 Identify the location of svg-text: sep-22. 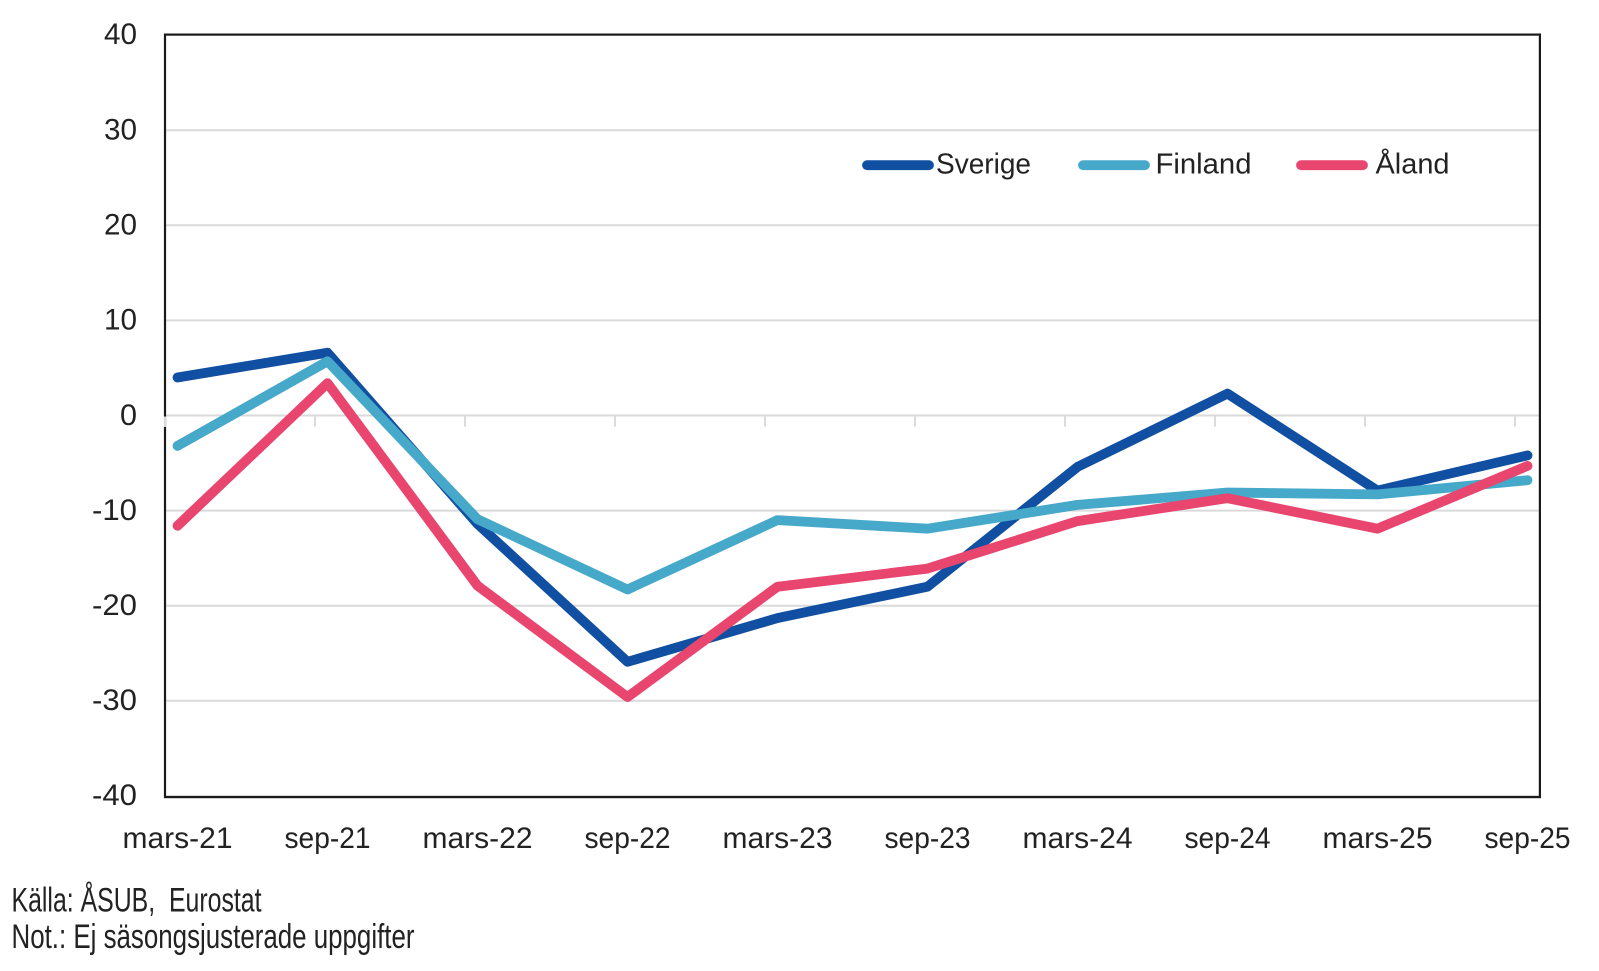
(628, 838).